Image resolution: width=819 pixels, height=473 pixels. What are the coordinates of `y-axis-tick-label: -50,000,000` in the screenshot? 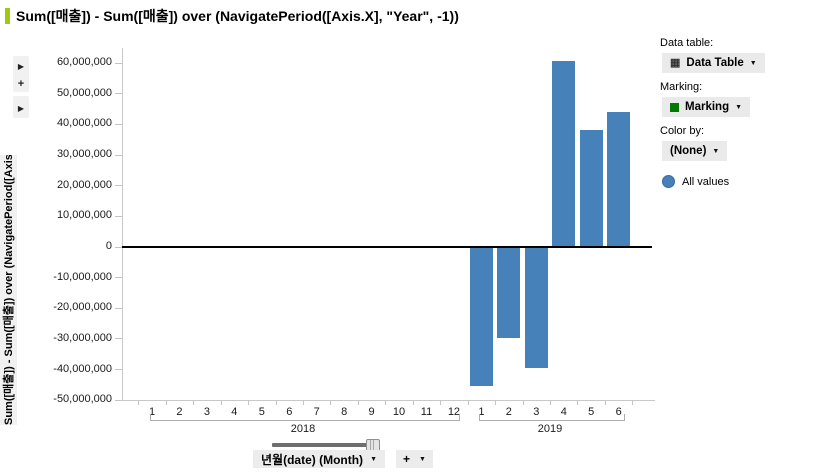 It's located at (82, 399).